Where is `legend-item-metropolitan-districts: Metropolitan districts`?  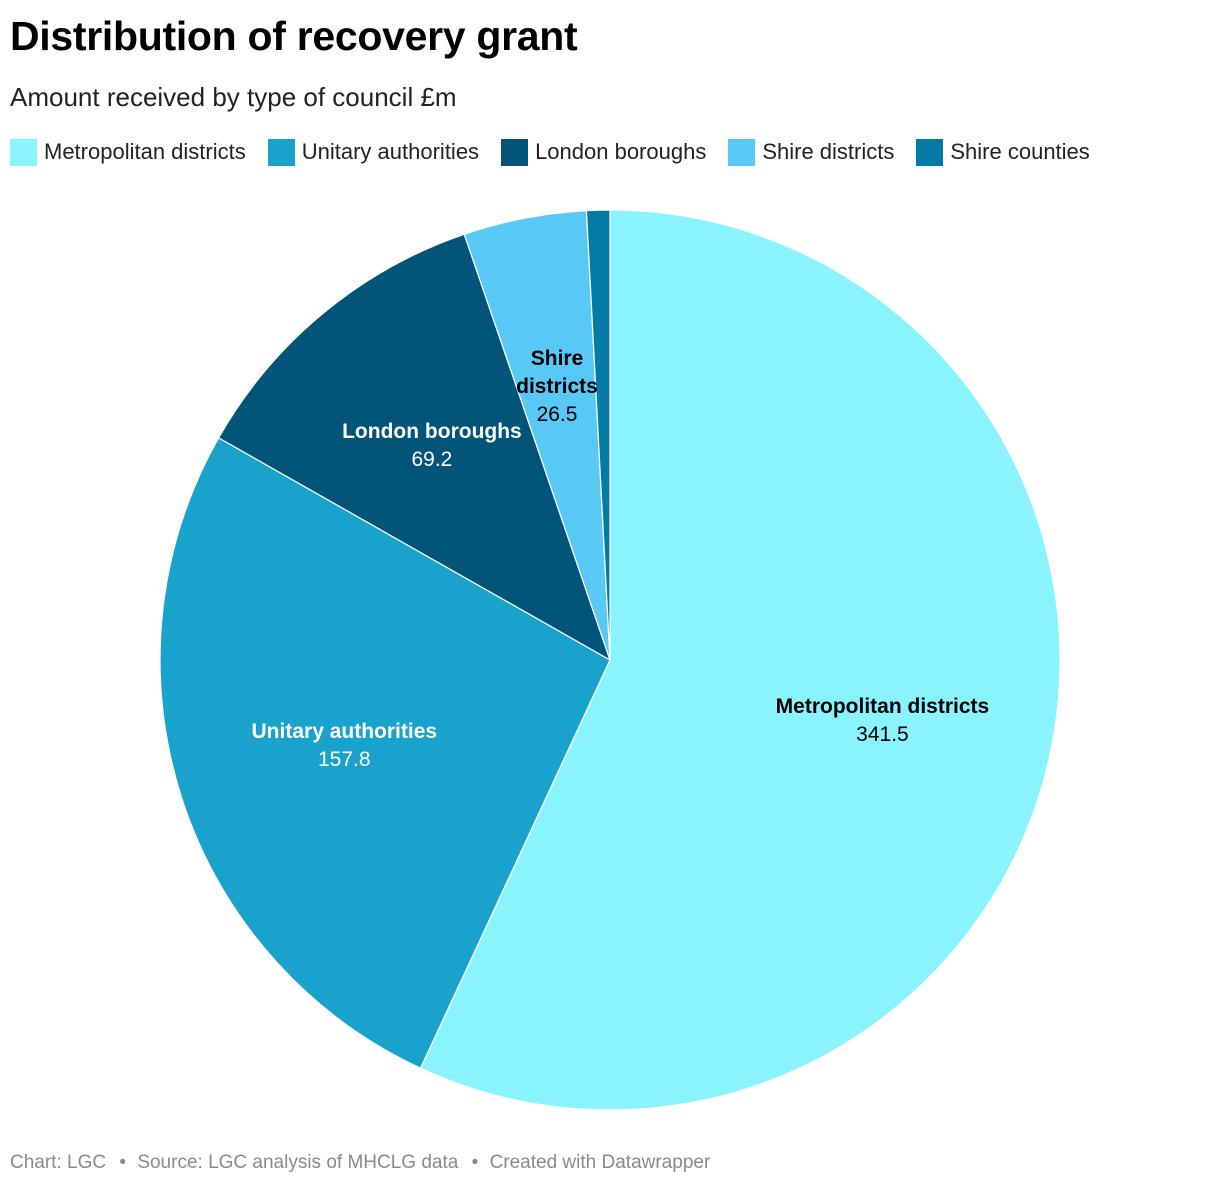 legend-item-metropolitan-districts: Metropolitan districts is located at coordinates (128, 152).